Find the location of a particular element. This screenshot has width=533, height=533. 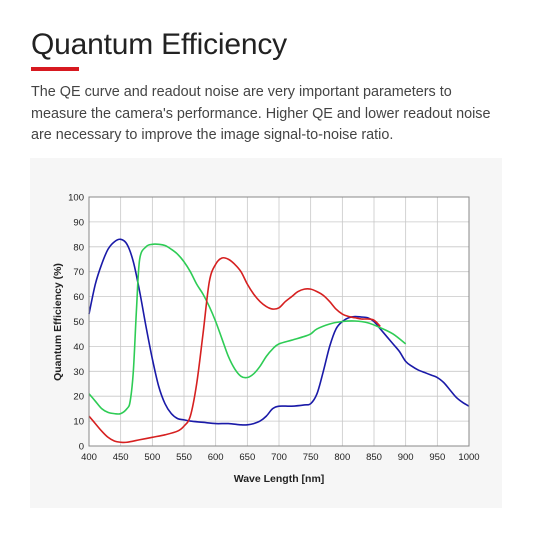

y-tick-label: 10 is located at coordinates (78, 422).